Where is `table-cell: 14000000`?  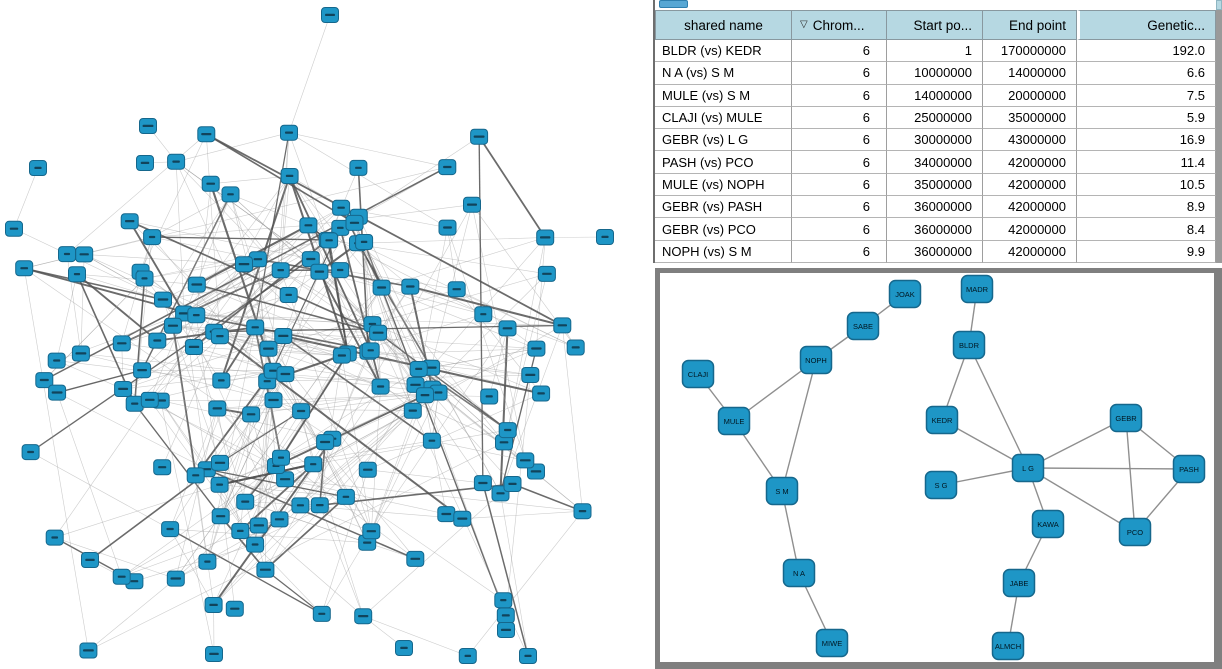
table-cell: 14000000 is located at coordinates (1030, 73).